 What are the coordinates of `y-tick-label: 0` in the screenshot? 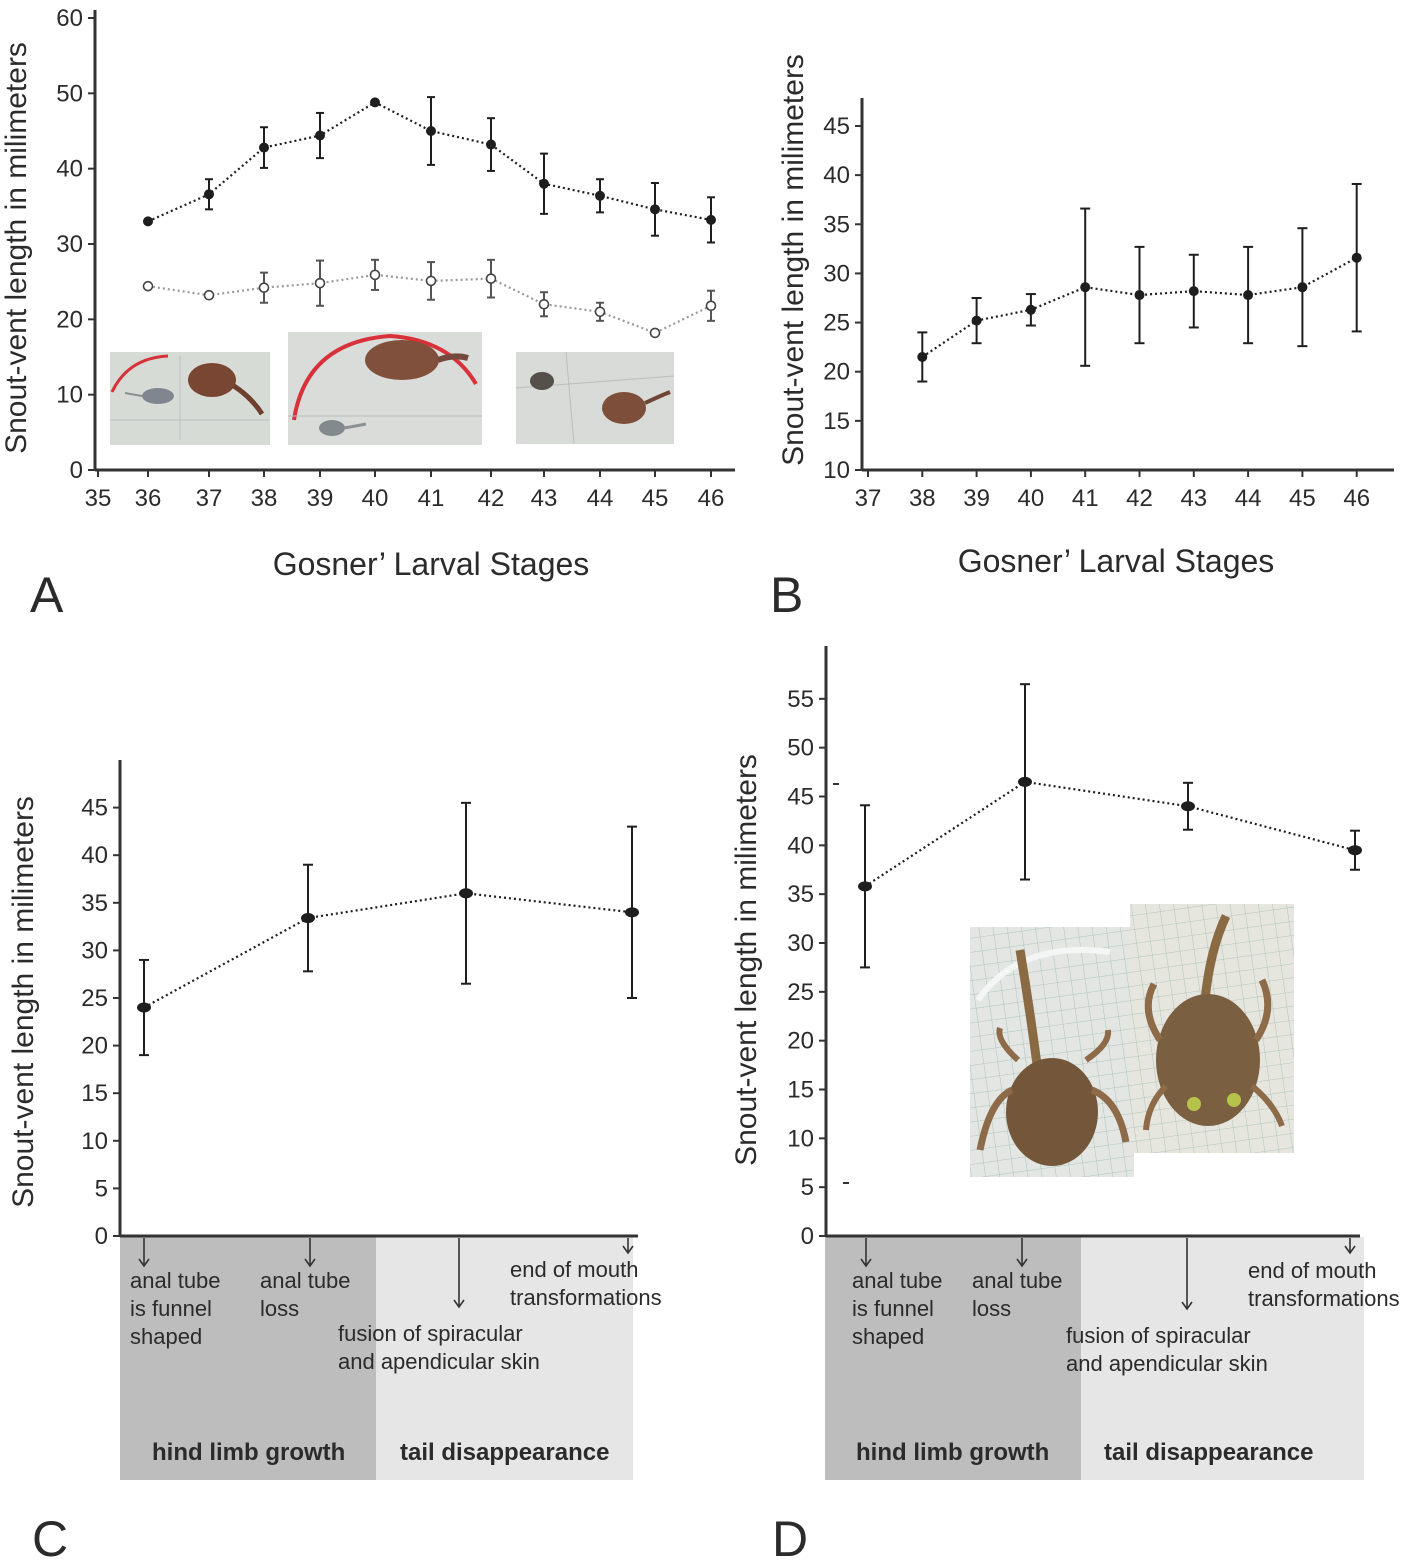 It's located at (76, 470).